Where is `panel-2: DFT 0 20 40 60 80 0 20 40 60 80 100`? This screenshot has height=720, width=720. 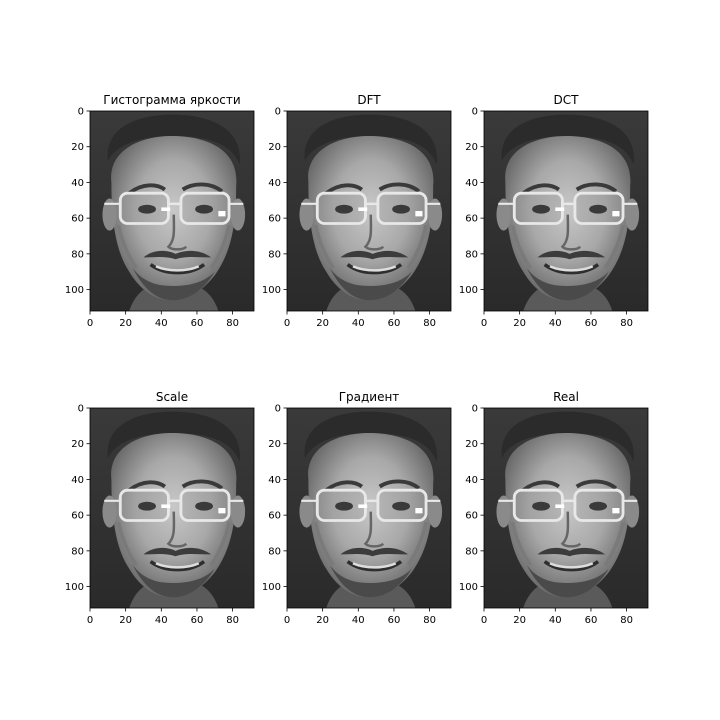
panel-2: DFT 0 20 40 60 80 0 20 40 60 80 100 is located at coordinates (357, 211).